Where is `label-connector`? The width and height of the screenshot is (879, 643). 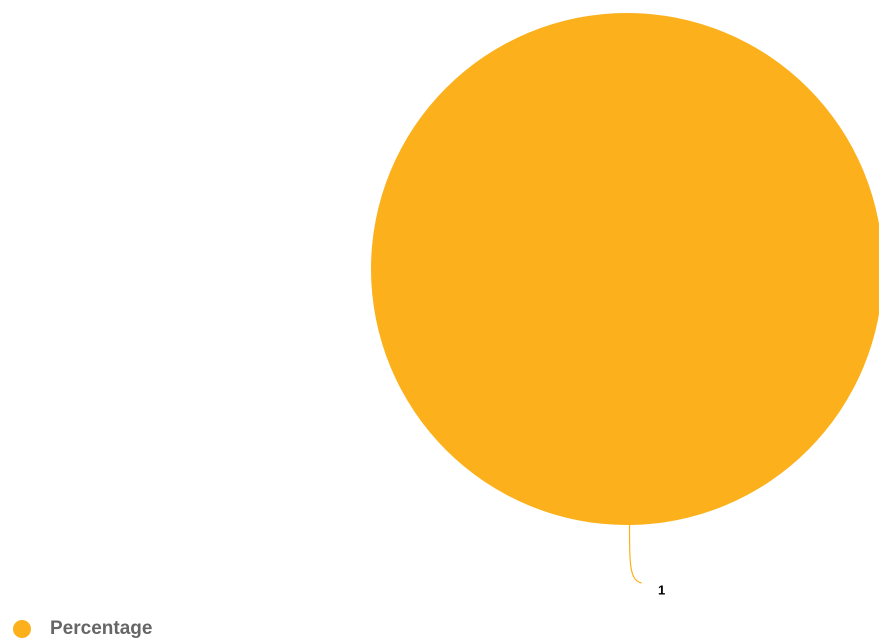
label-connector is located at coordinates (635, 554).